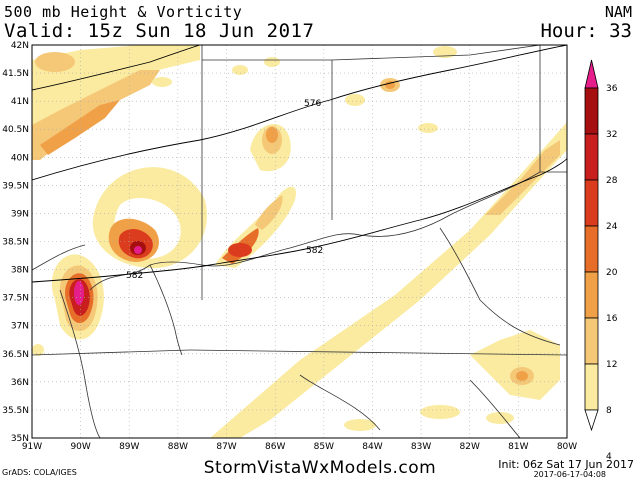 Image resolution: width=640 pixels, height=480 pixels. What do you see at coordinates (612, 273) in the screenshot?
I see `colorbar-label: 20` at bounding box center [612, 273].